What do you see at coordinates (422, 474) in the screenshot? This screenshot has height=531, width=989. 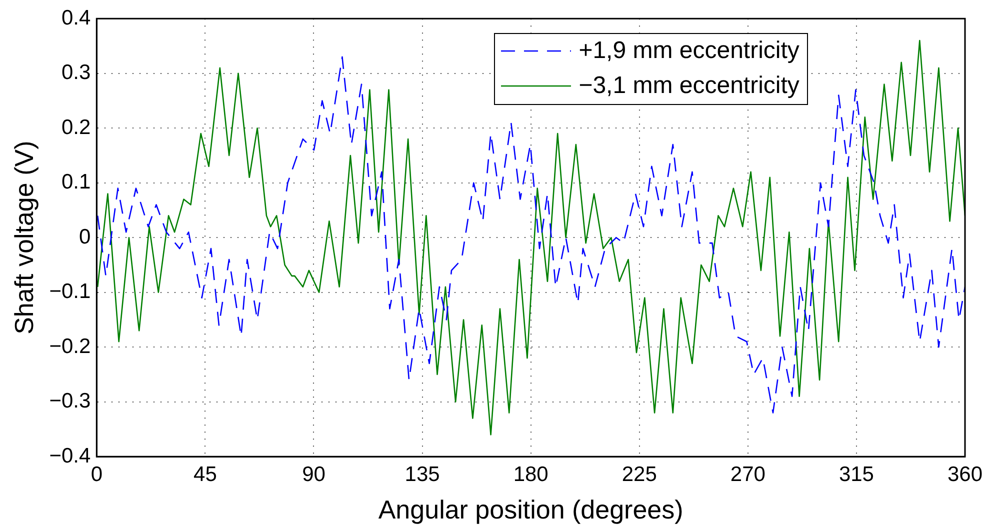 I see `x-tick-label: 135` at bounding box center [422, 474].